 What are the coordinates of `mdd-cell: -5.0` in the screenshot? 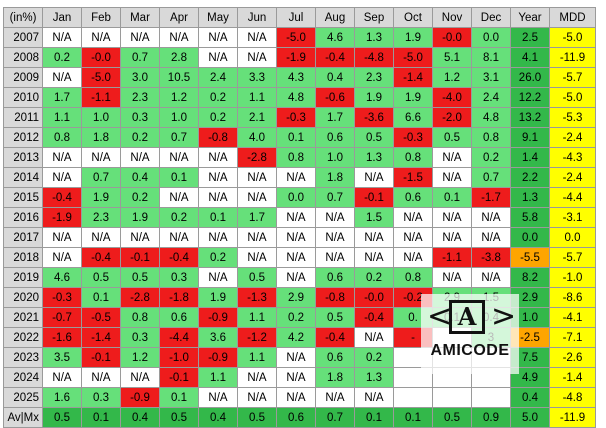 It's located at (572, 97).